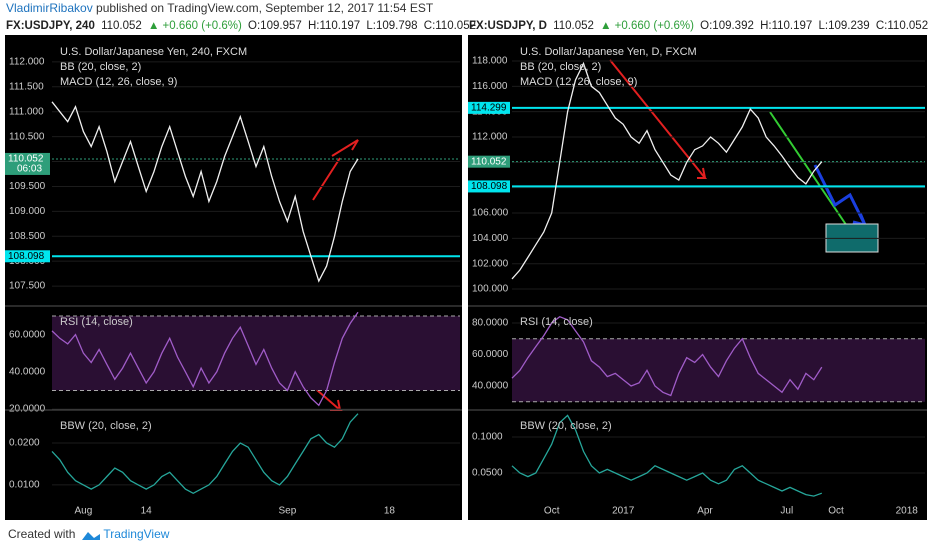 This screenshot has height=550, width=932. Describe the element at coordinates (705, 511) in the screenshot. I see `x-tick-label: Apr` at that location.